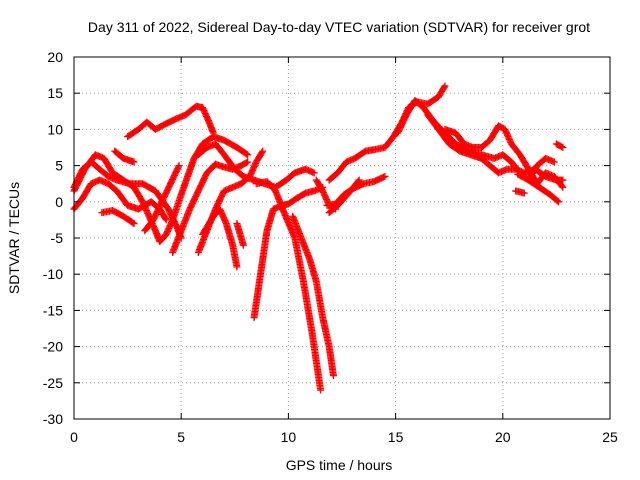 This screenshot has width=640, height=480. Describe the element at coordinates (53, 274) in the screenshot. I see `y-tick-label: -10` at that location.